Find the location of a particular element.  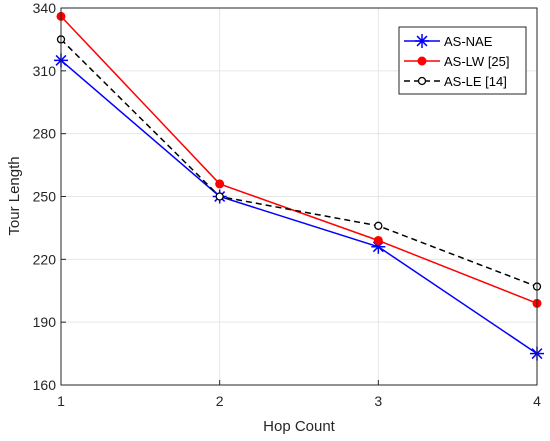

legend-item: AS-LW [25] is located at coordinates (457, 61).